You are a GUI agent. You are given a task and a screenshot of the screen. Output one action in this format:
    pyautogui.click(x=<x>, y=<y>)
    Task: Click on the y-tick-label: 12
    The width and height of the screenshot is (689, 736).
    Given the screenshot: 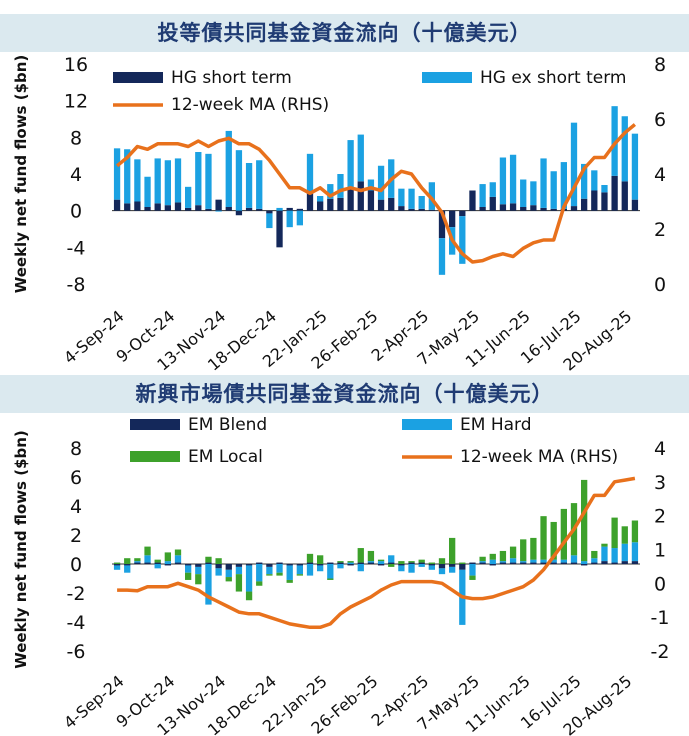 What is the action you would take?
    pyautogui.click(x=76, y=102)
    